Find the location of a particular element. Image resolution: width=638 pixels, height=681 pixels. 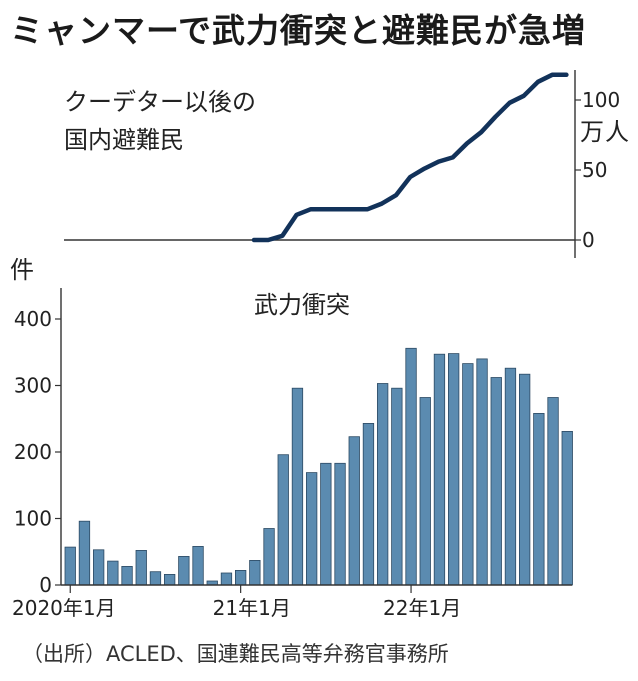

source-note: （出所）ACLED、国連難民高等弁務官事務所 is located at coordinates (235, 654).